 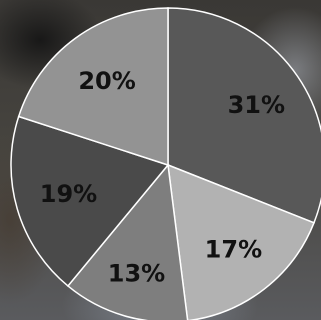 What do you see at coordinates (233, 249) in the screenshot?
I see `pie-slice-label-2: 17%` at bounding box center [233, 249].